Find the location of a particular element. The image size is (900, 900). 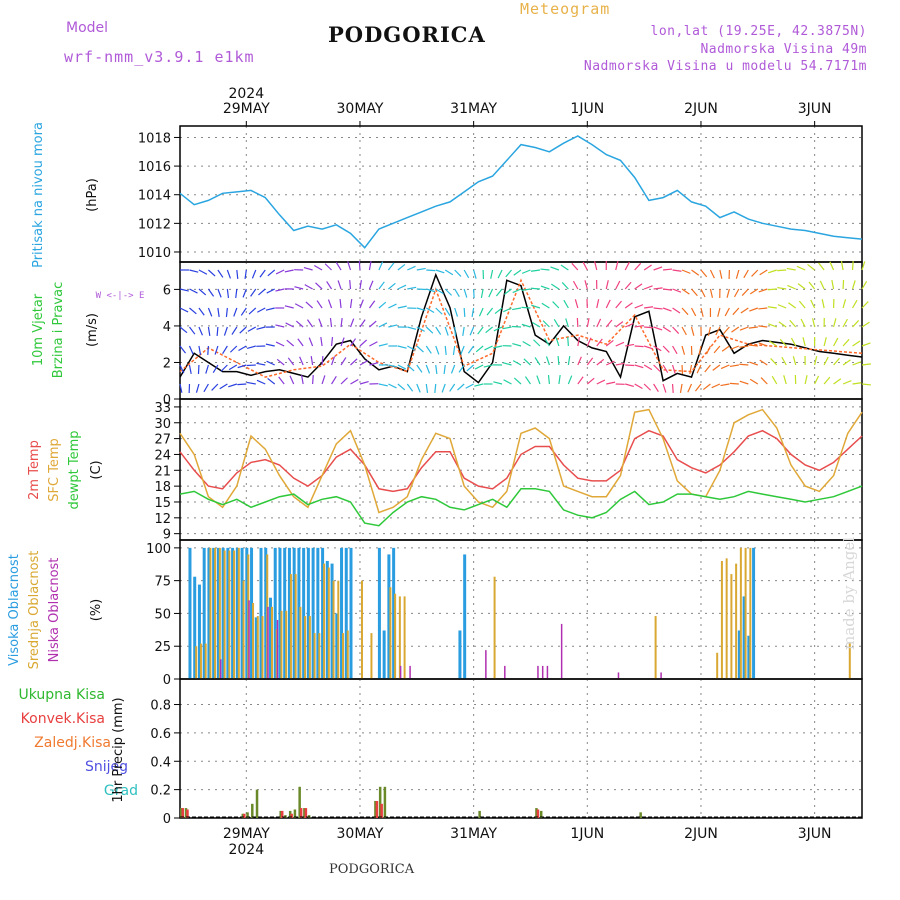

day-label-top: 31MAY is located at coordinates (473, 109).